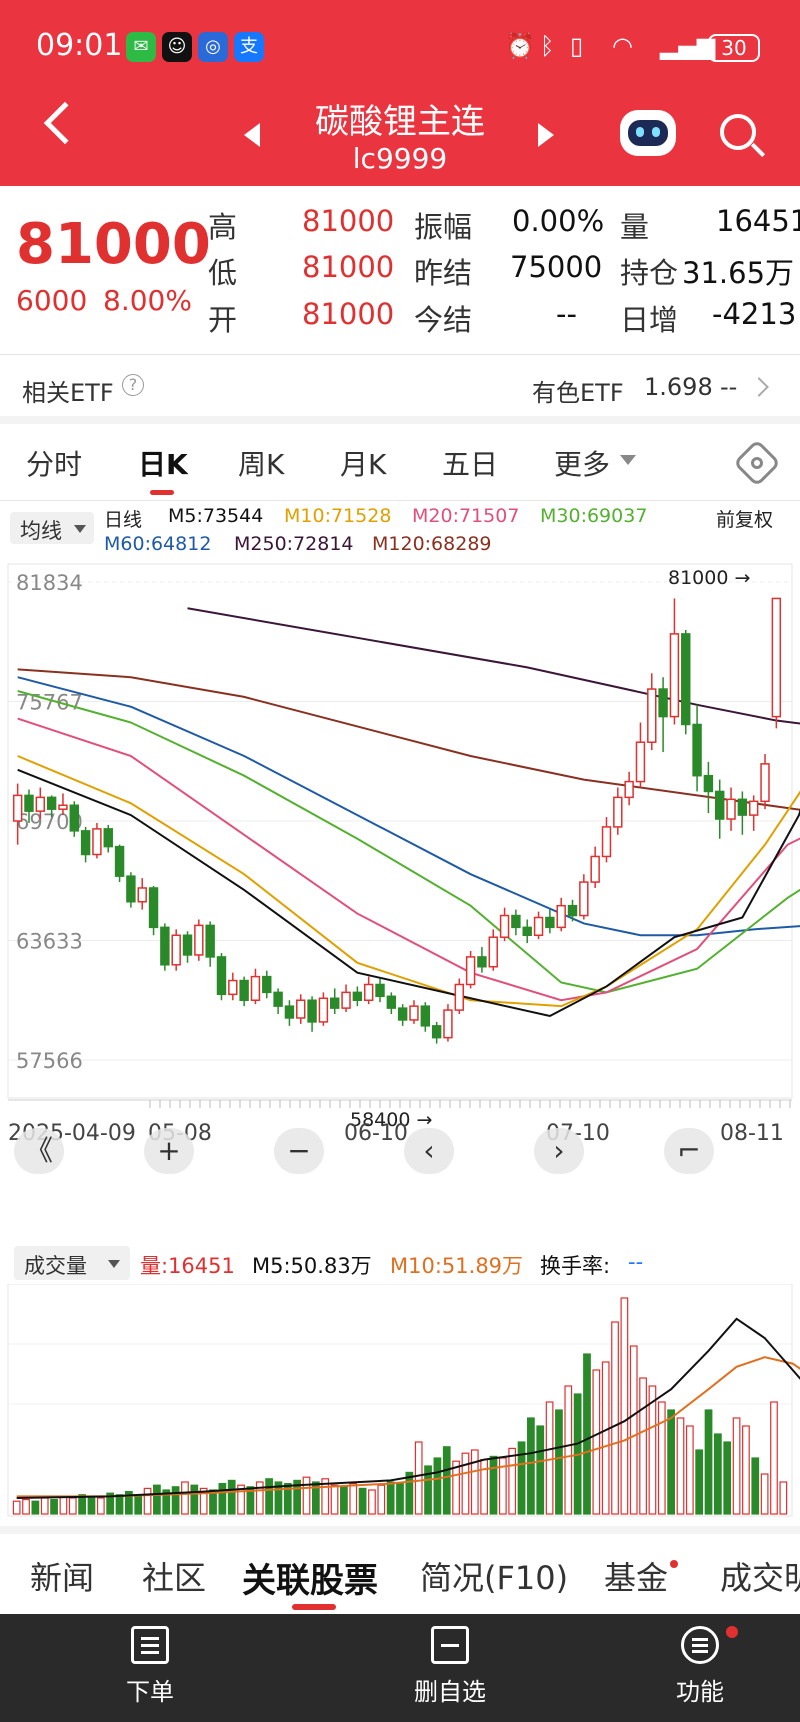 The width and height of the screenshot is (800, 1722). What do you see at coordinates (559, 1151) in the screenshot?
I see `next-button: ›` at bounding box center [559, 1151].